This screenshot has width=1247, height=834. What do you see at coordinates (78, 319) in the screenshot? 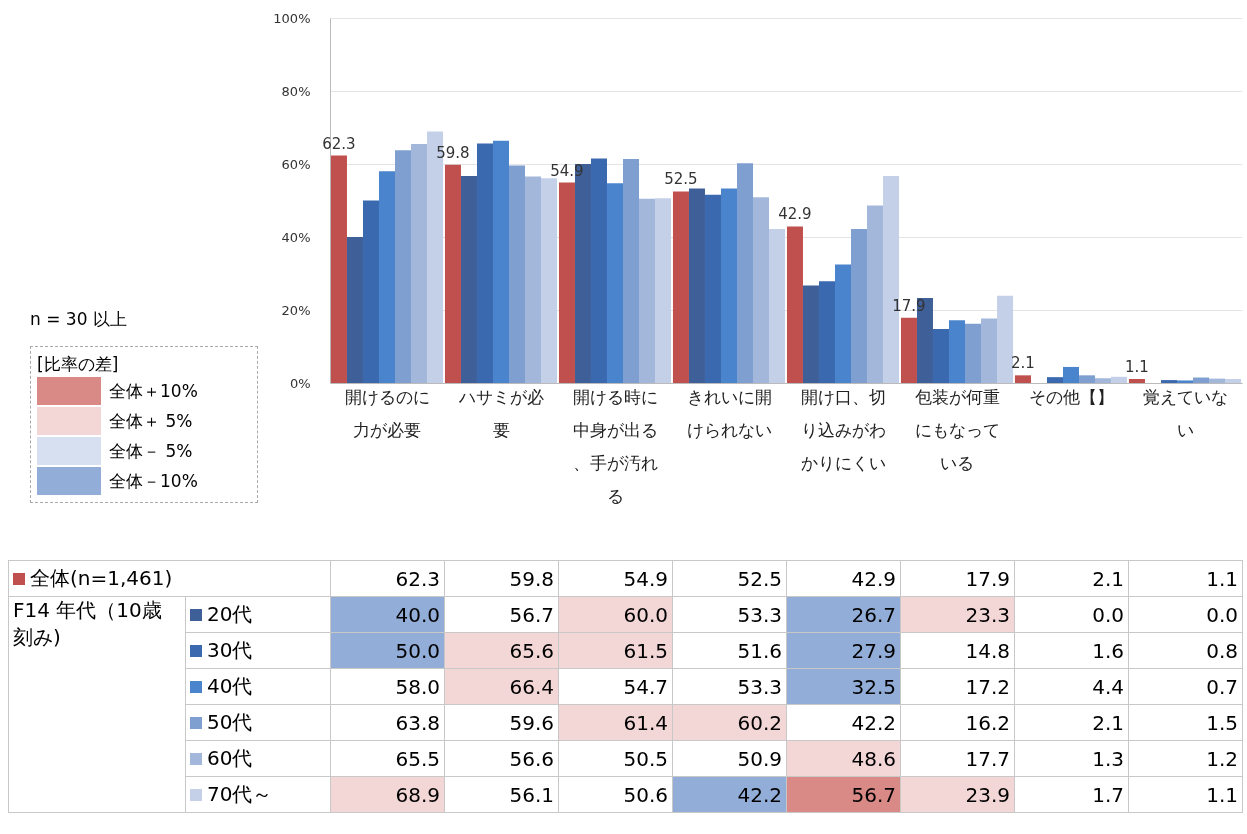
I see `text: n = 30 以上` at bounding box center [78, 319].